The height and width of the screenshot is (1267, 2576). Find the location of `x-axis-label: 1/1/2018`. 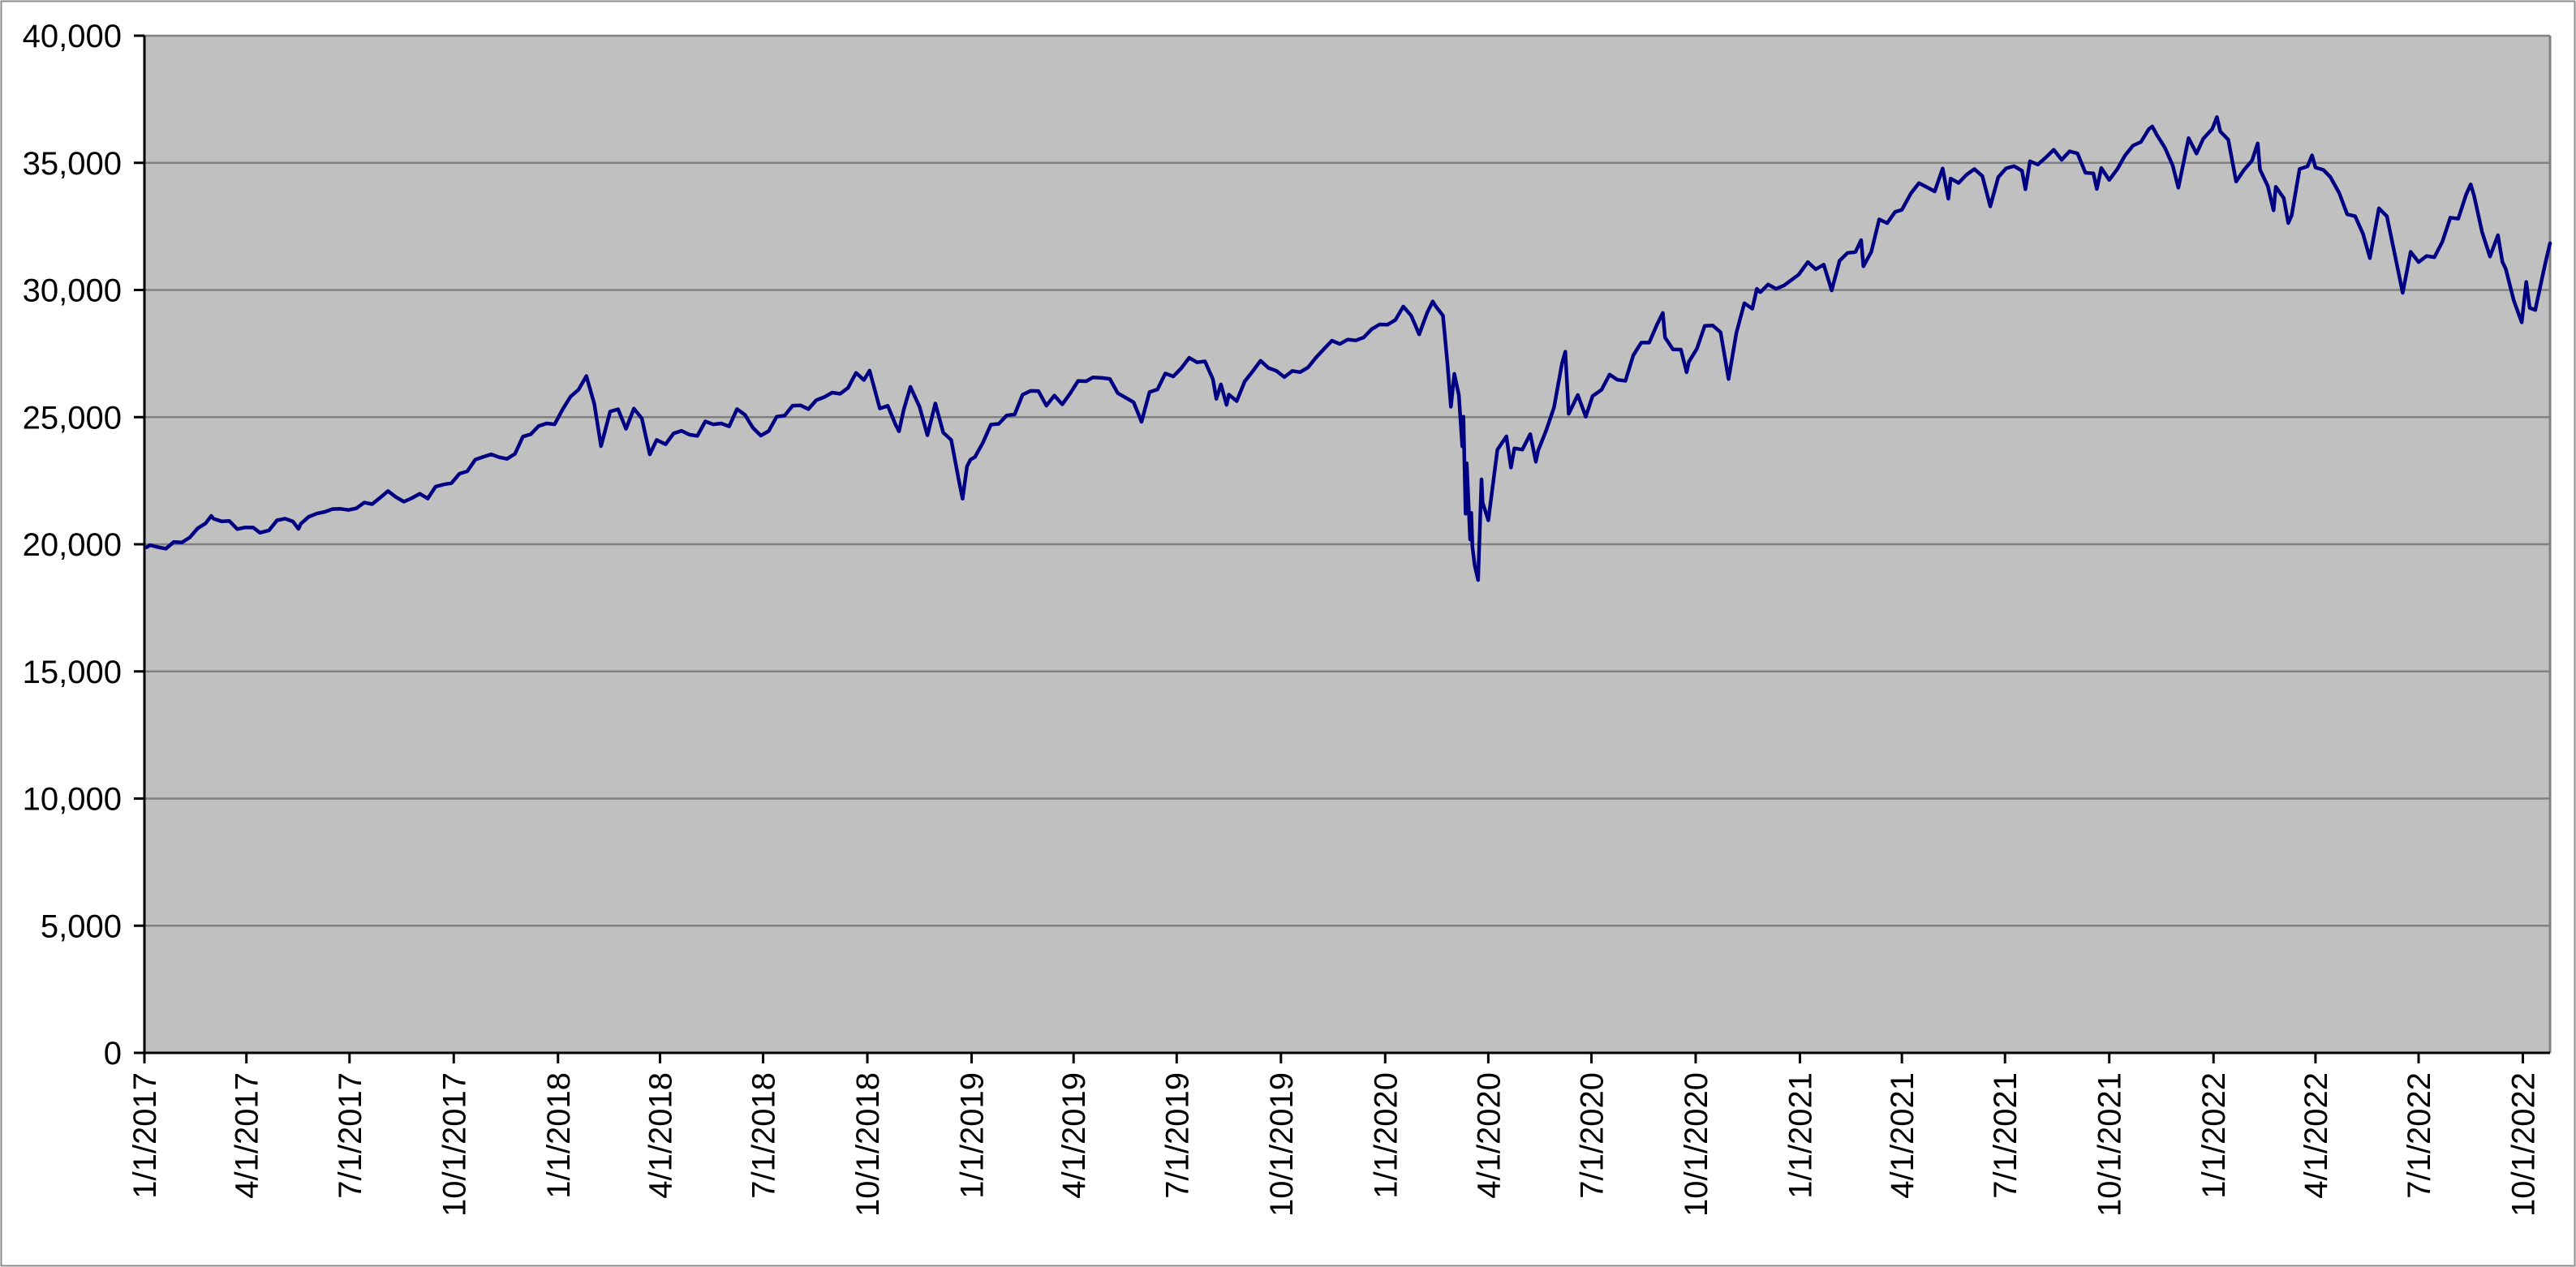

x-axis-label: 1/1/2018 is located at coordinates (559, 1135).